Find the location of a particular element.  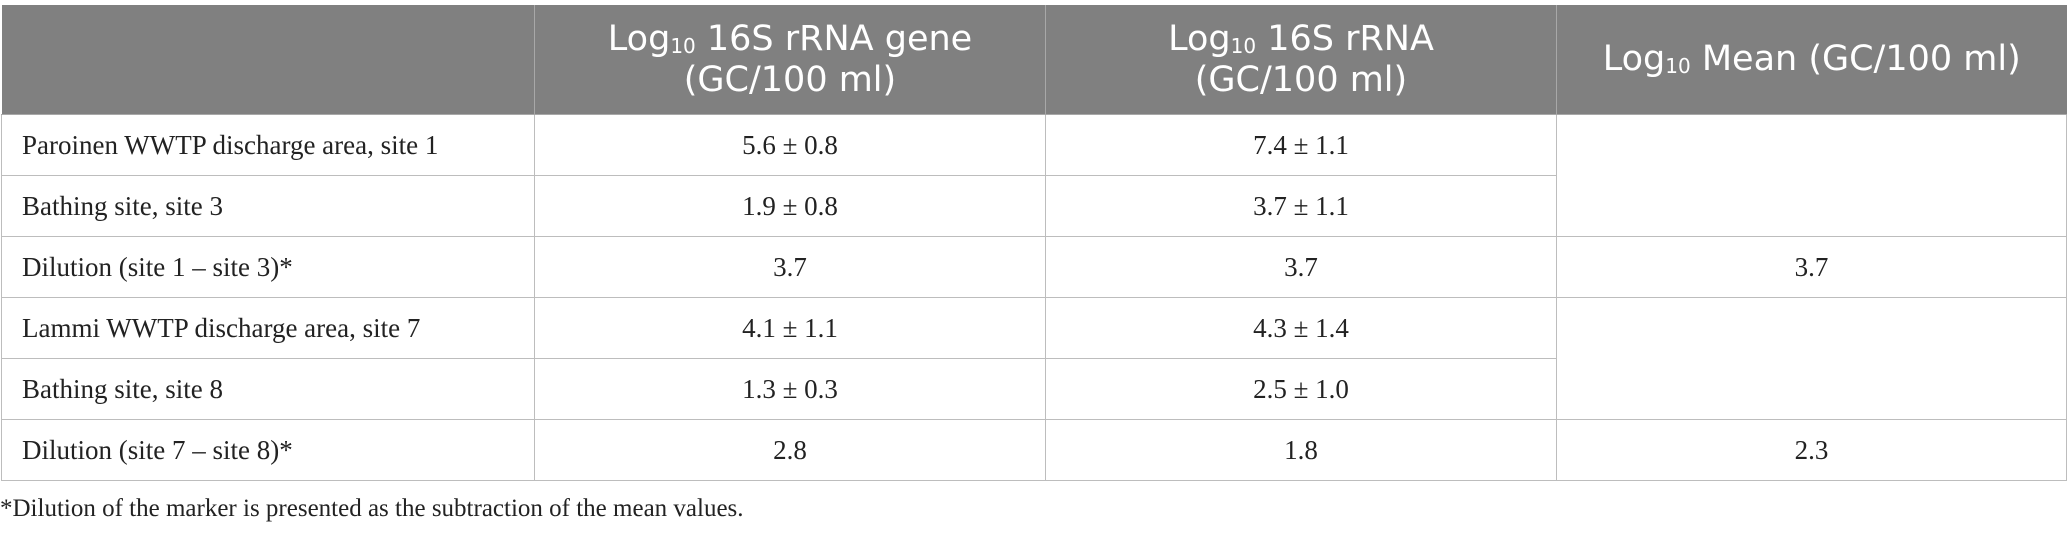

row-label: Lammi WWTP discharge area, site 7 is located at coordinates (268, 328).